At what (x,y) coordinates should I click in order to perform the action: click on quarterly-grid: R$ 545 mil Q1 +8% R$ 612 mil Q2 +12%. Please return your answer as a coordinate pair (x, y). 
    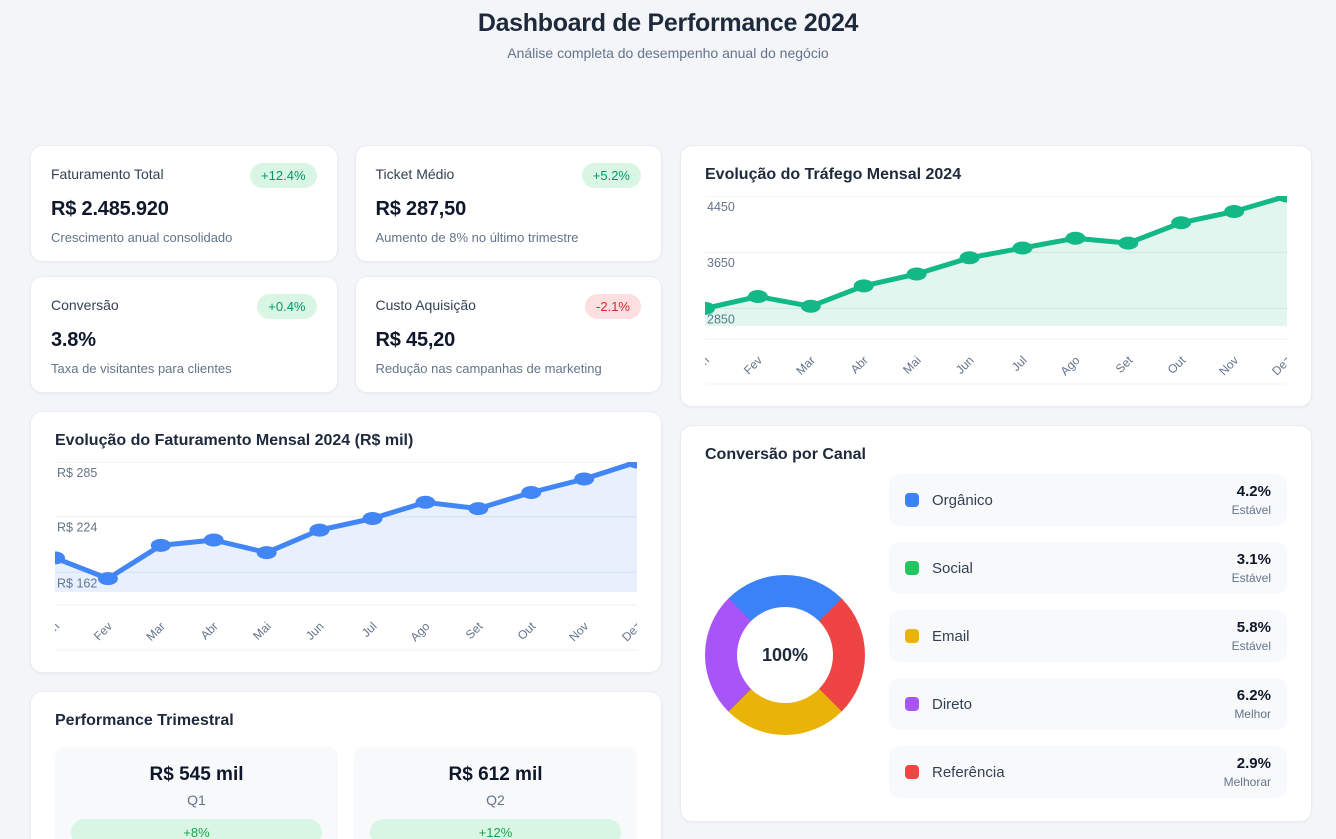
    Looking at the image, I should click on (346, 793).